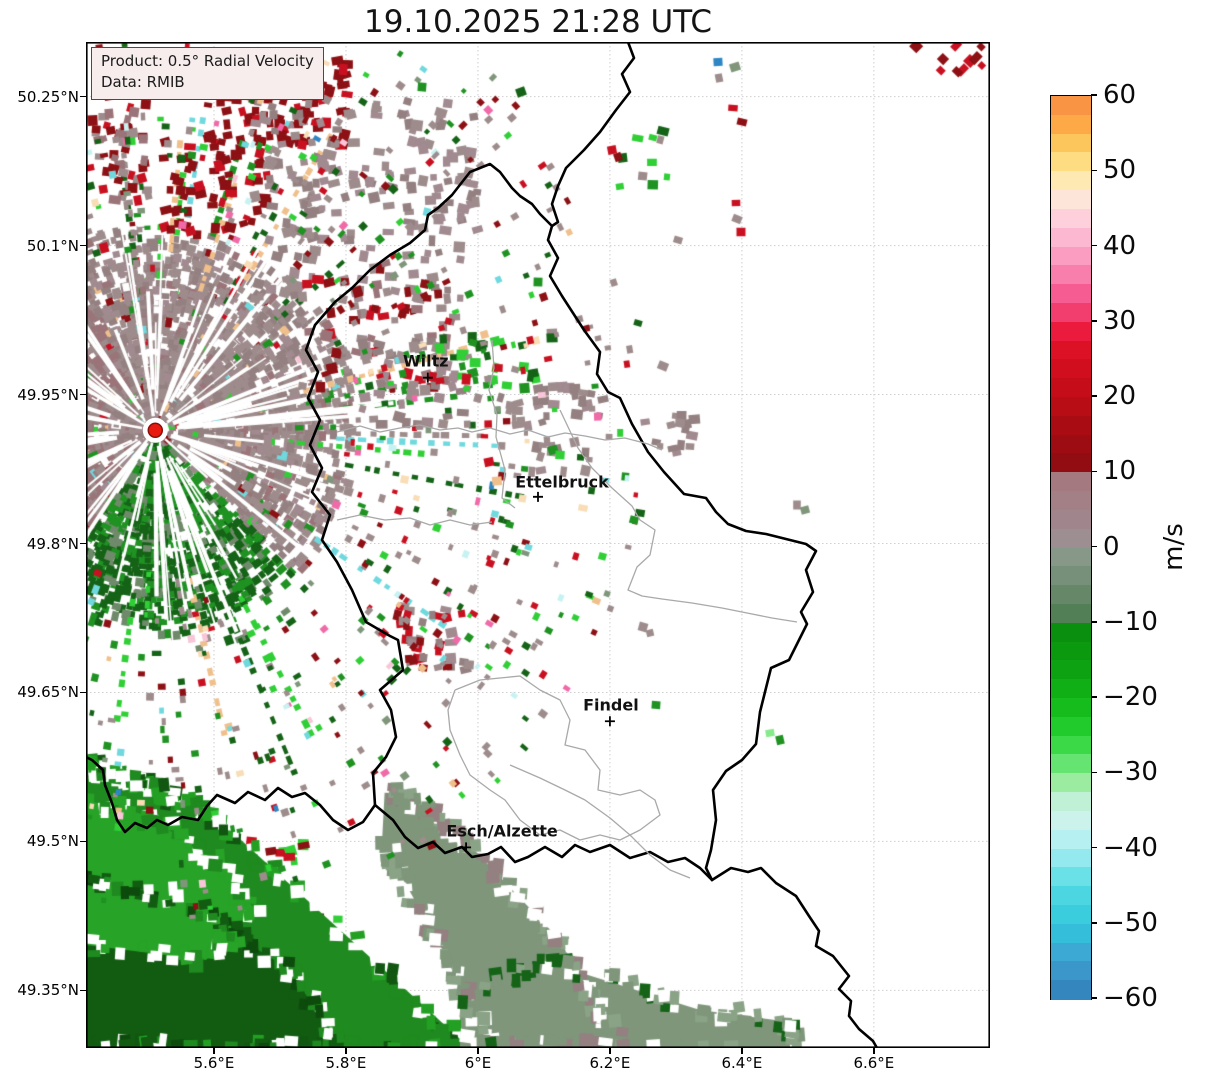 This screenshot has width=1207, height=1081. What do you see at coordinates (1174, 547) in the screenshot?
I see `colorbar-unit-label: m/s` at bounding box center [1174, 547].